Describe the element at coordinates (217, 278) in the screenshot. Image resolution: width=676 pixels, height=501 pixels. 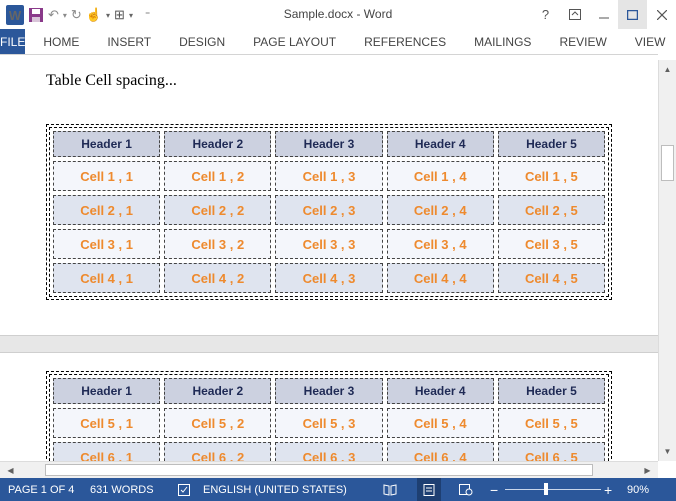
I see `table-cell: Cell 4 , 2` at that location.